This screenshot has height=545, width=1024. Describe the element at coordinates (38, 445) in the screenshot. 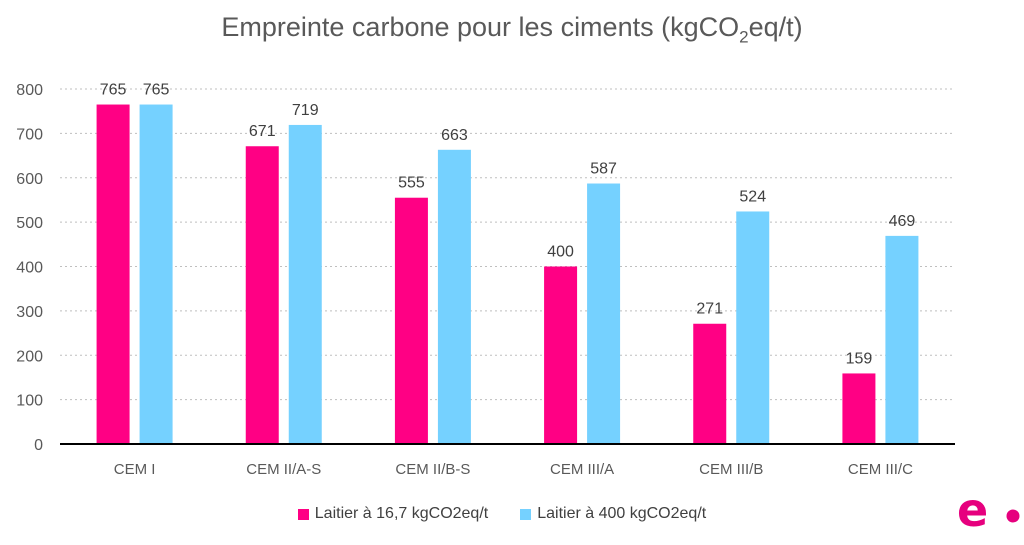

I see `y-tick-label: 0` at that location.